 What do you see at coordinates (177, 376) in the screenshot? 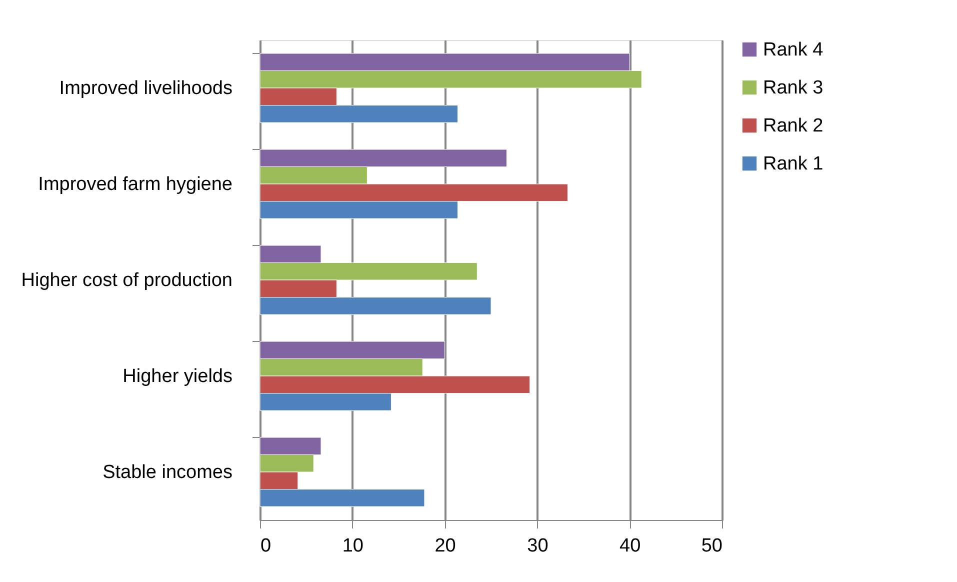
I see `y-tick-label: Higher yields` at bounding box center [177, 376].